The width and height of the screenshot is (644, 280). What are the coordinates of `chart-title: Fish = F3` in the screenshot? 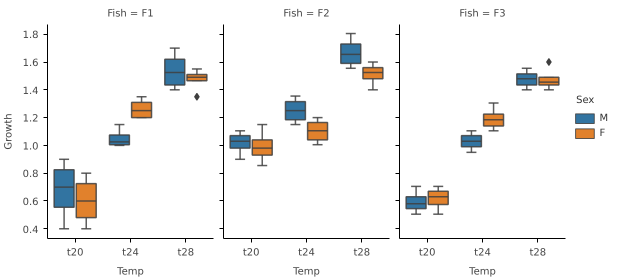 It's located at (482, 14).